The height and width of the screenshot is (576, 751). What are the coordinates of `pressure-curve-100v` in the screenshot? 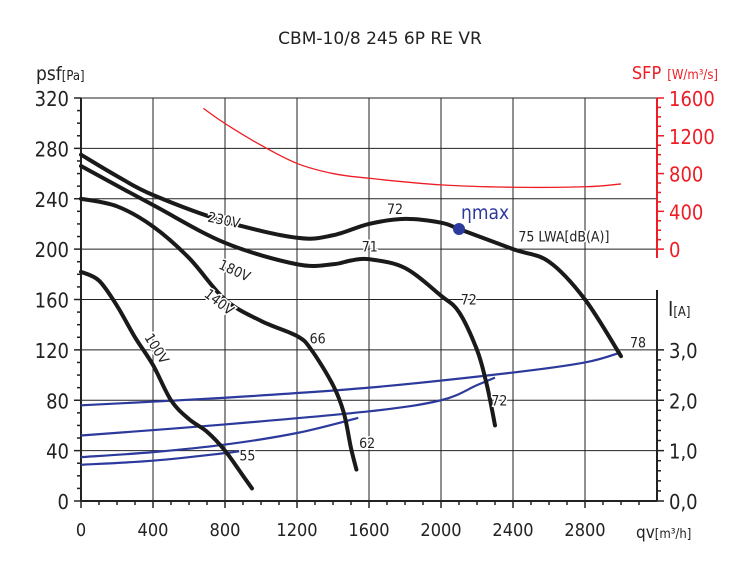 It's located at (166, 380).